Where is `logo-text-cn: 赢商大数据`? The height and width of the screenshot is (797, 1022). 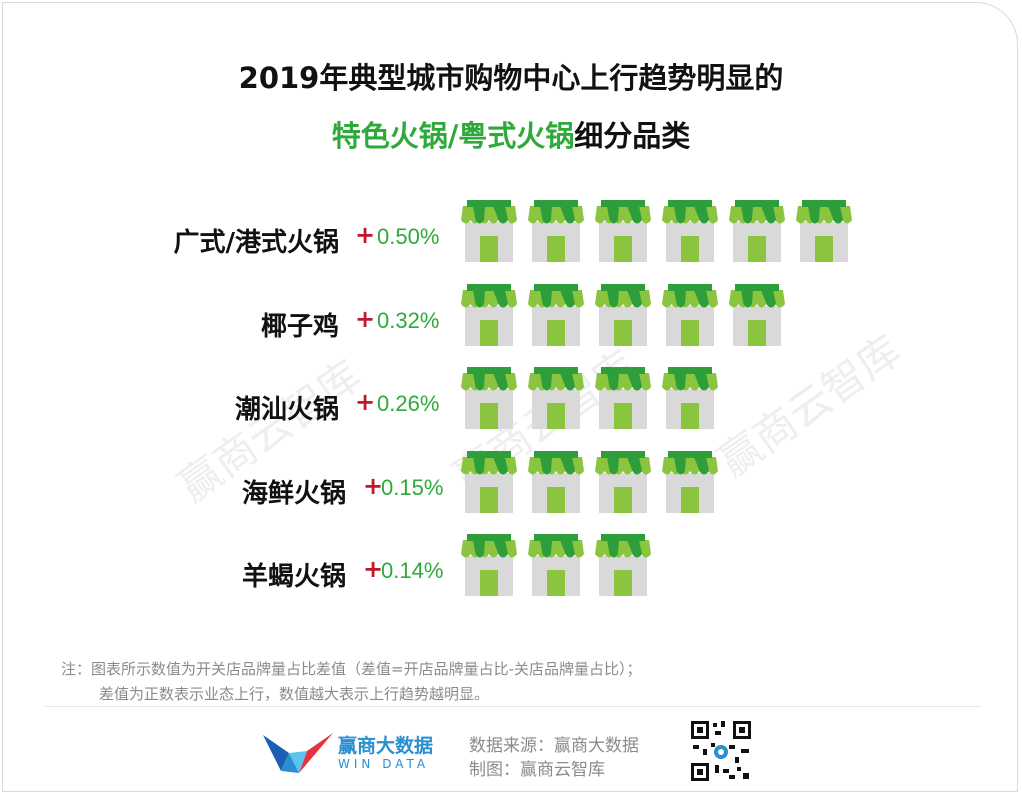
logo-text-cn: 赢商大数据 is located at coordinates (386, 746).